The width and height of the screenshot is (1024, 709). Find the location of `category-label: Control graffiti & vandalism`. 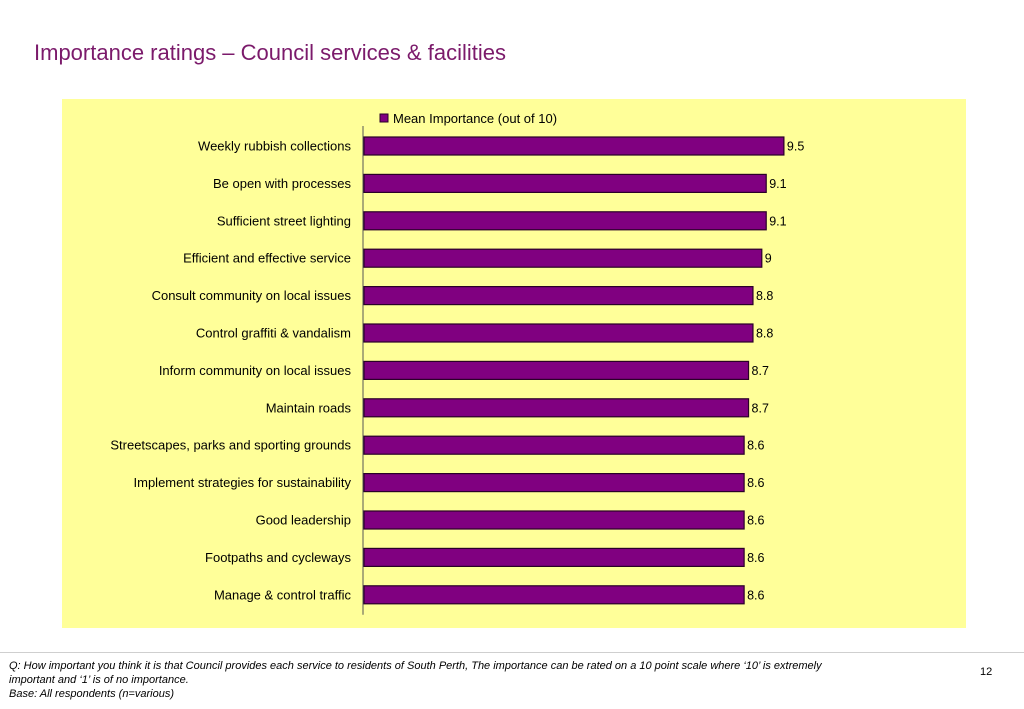

category-label: Control graffiti & vandalism is located at coordinates (273, 333).